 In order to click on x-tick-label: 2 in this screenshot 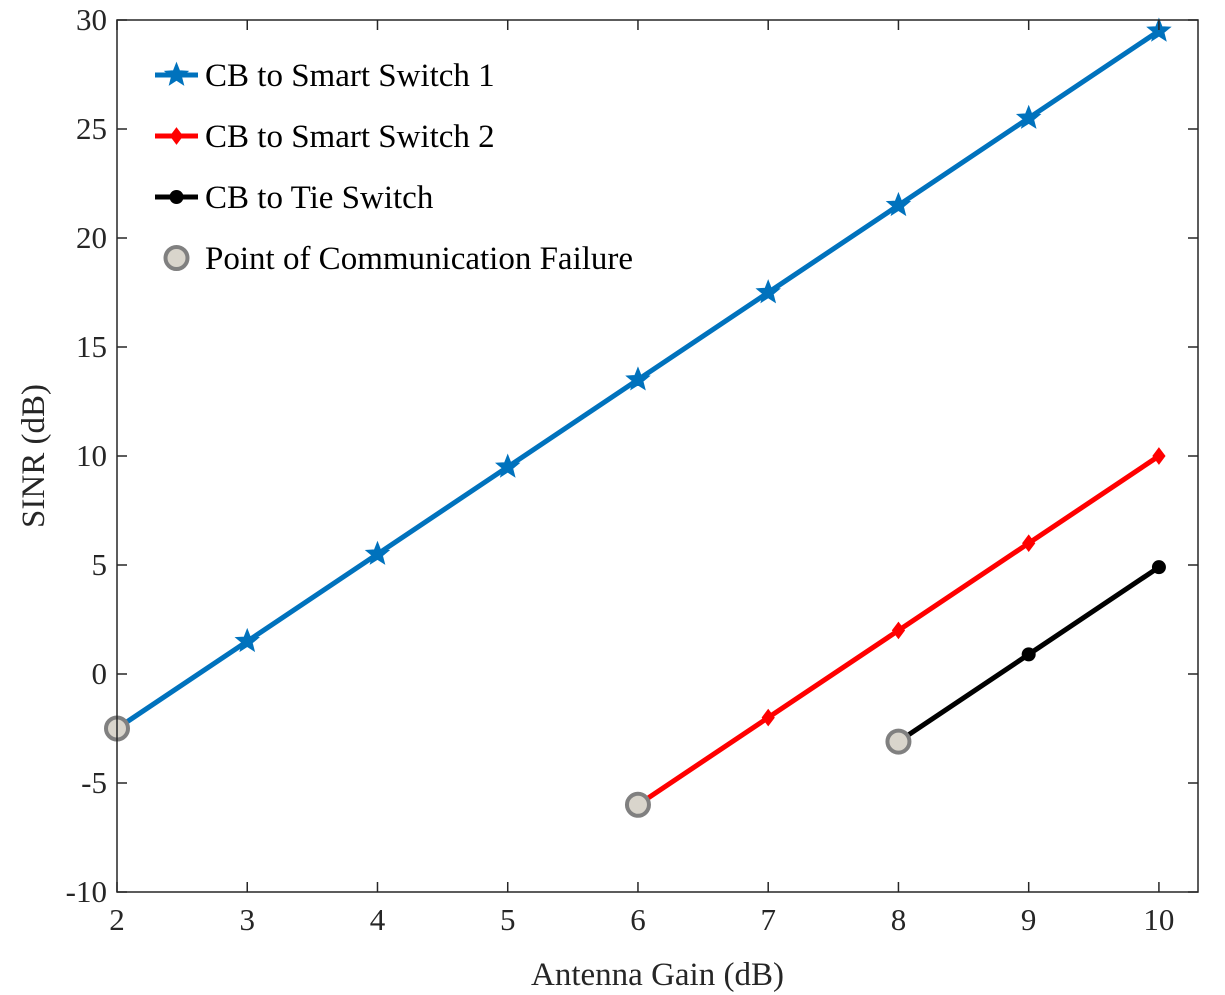, I will do `click(117, 919)`.